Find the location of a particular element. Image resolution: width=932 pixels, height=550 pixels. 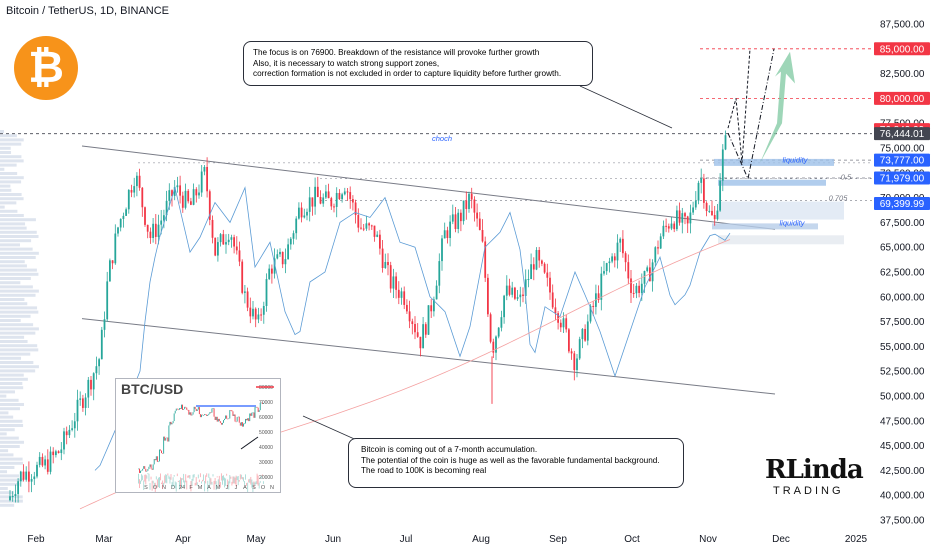

inset-x-tick: F is located at coordinates (191, 488).